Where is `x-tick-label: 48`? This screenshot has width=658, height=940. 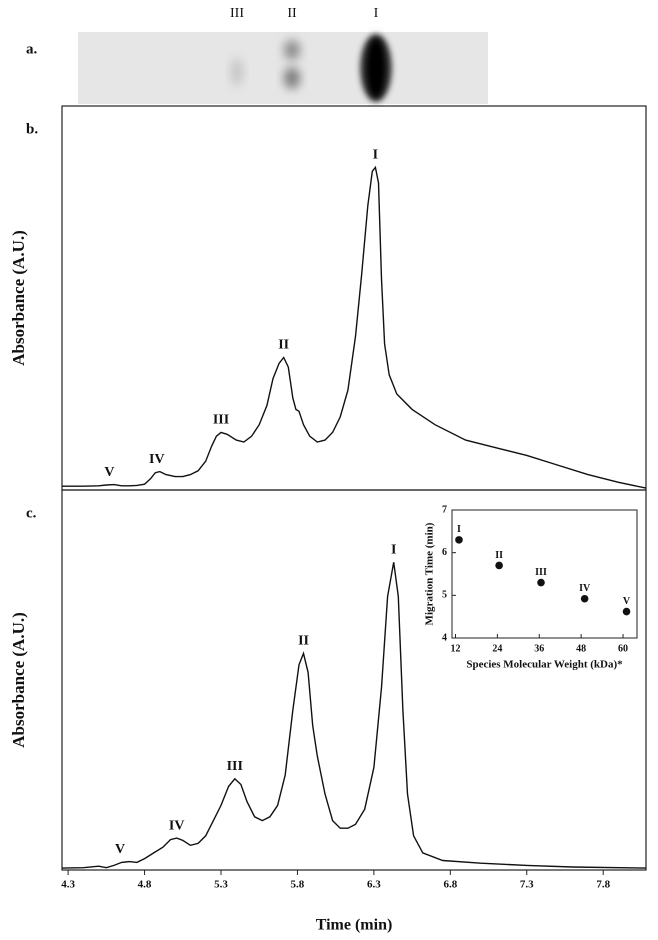
x-tick-label: 48 is located at coordinates (581, 648).